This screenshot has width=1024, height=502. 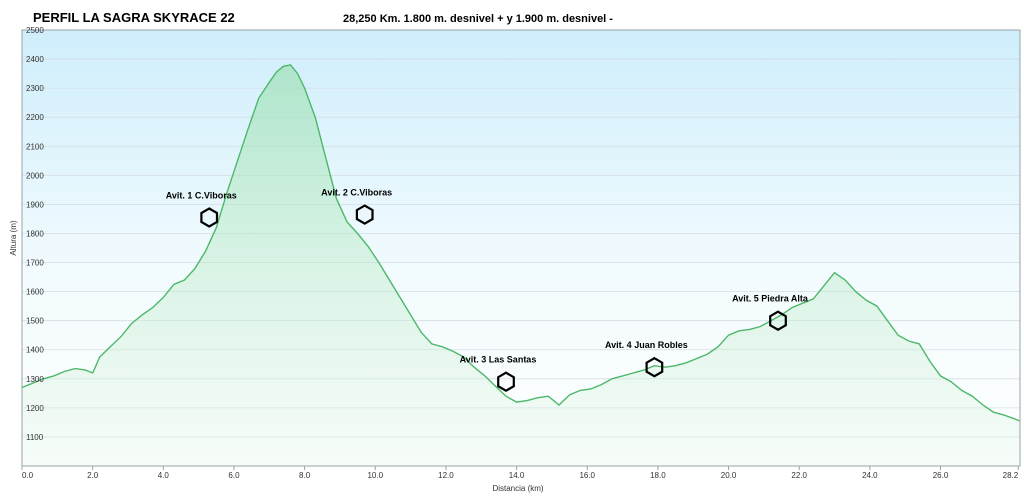 I want to click on y-tick-label: 2400, so click(x=35, y=59).